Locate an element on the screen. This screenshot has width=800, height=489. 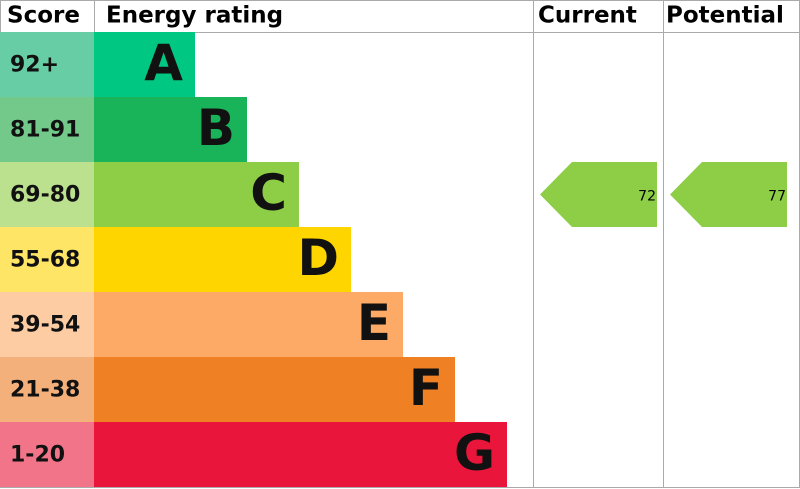
potential-value: 77 is located at coordinates (777, 197).